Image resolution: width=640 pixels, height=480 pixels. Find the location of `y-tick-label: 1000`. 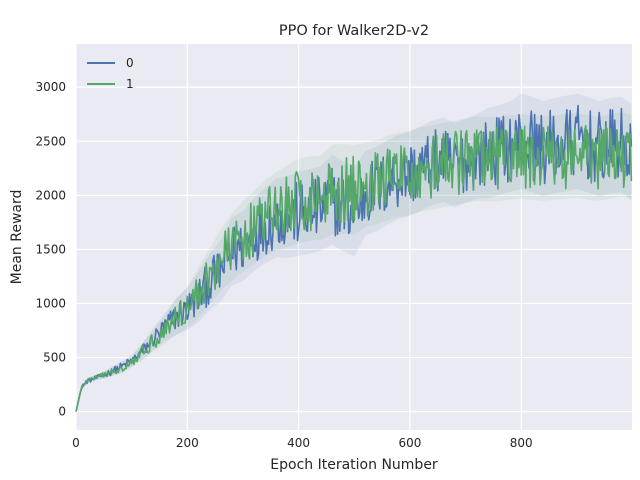

y-tick-label: 1000 is located at coordinates (50, 303).